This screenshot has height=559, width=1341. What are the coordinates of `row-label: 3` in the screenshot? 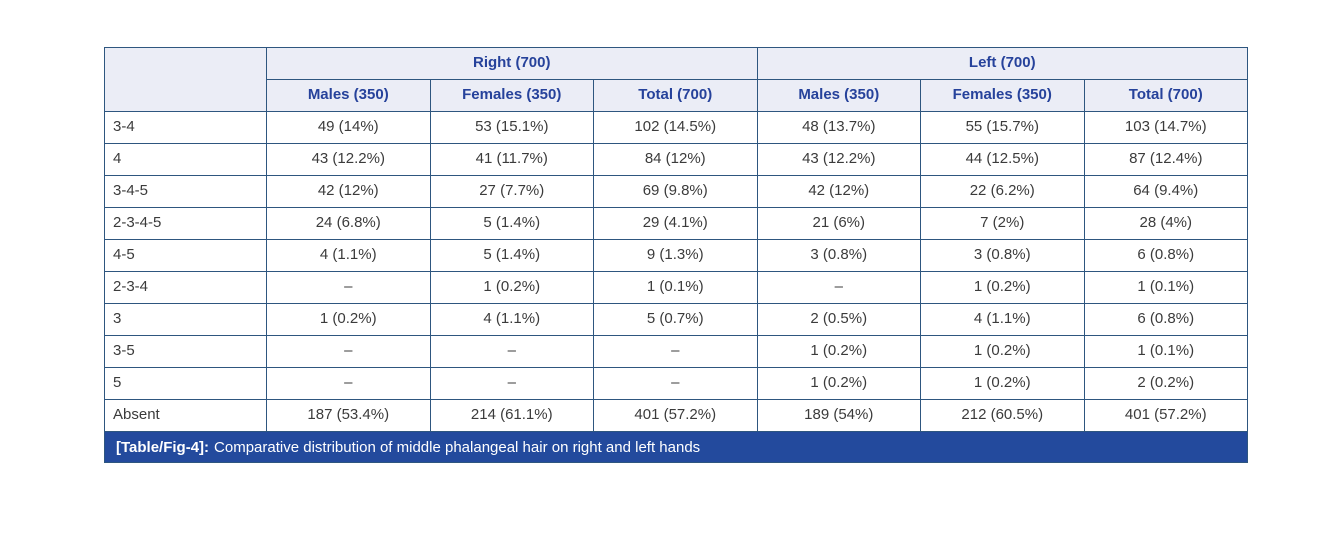 It's located at (185, 319).